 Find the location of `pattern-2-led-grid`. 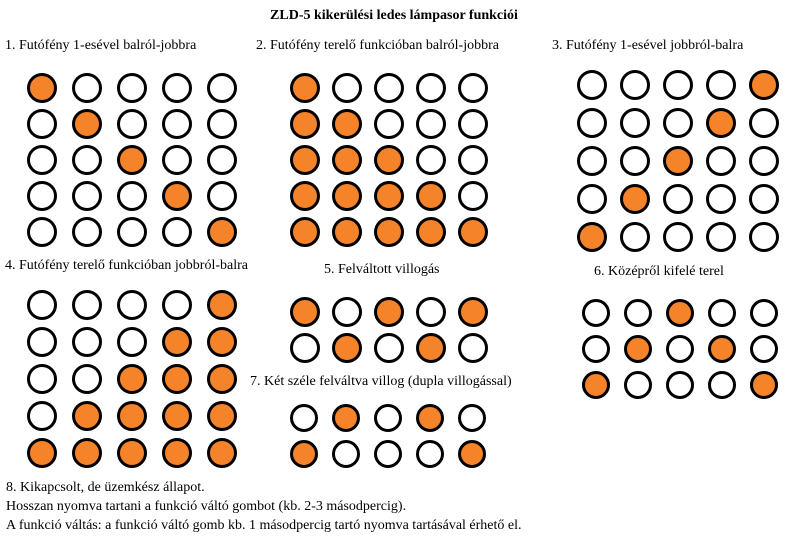

pattern-2-led-grid is located at coordinates (389, 160).